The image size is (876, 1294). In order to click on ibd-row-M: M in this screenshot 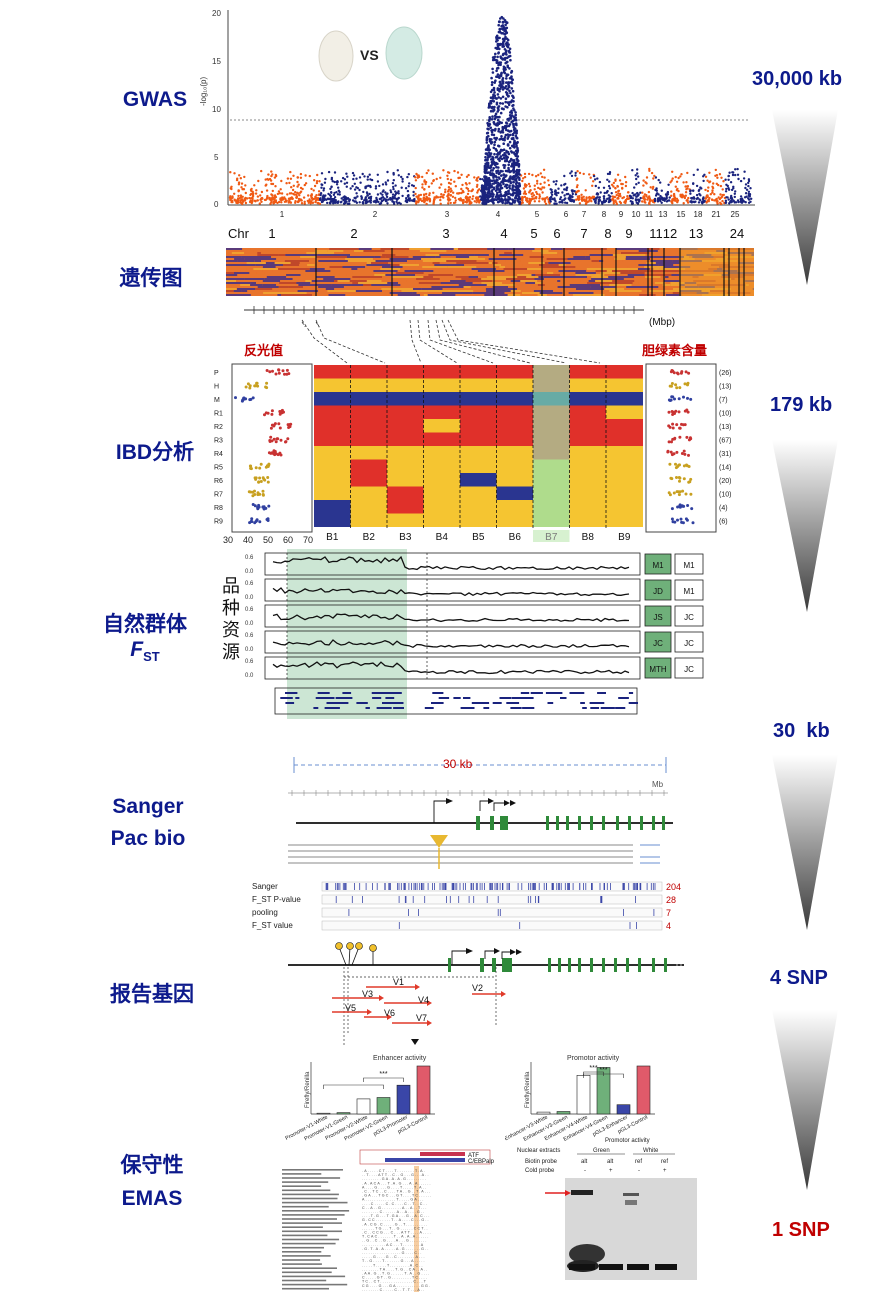, I will do `click(217, 400)`.